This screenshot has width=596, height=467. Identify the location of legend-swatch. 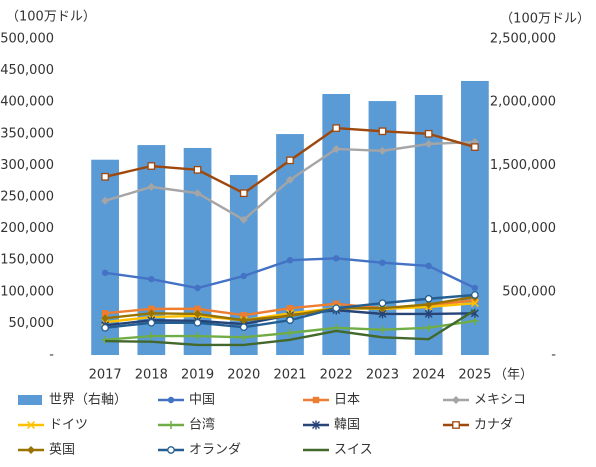
(30, 400).